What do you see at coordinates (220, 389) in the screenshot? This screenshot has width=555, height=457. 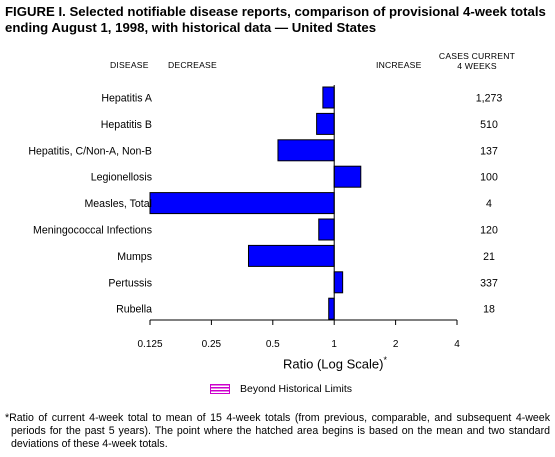 I see `hatched-swatch-icon` at bounding box center [220, 389].